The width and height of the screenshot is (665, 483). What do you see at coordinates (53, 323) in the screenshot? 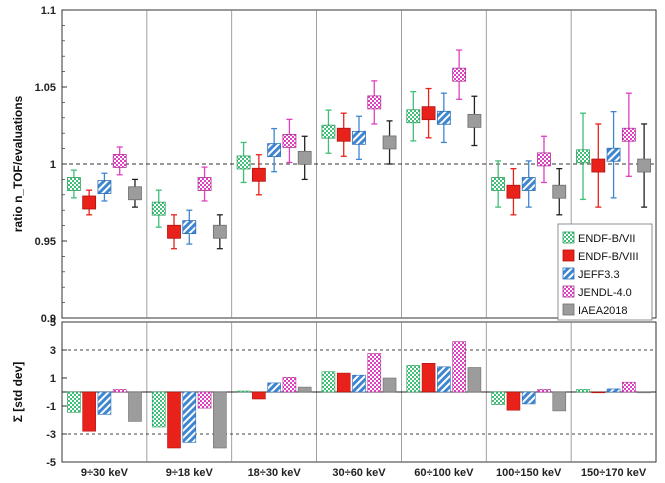
I see `sigma-ytick-label: 5` at bounding box center [53, 323].